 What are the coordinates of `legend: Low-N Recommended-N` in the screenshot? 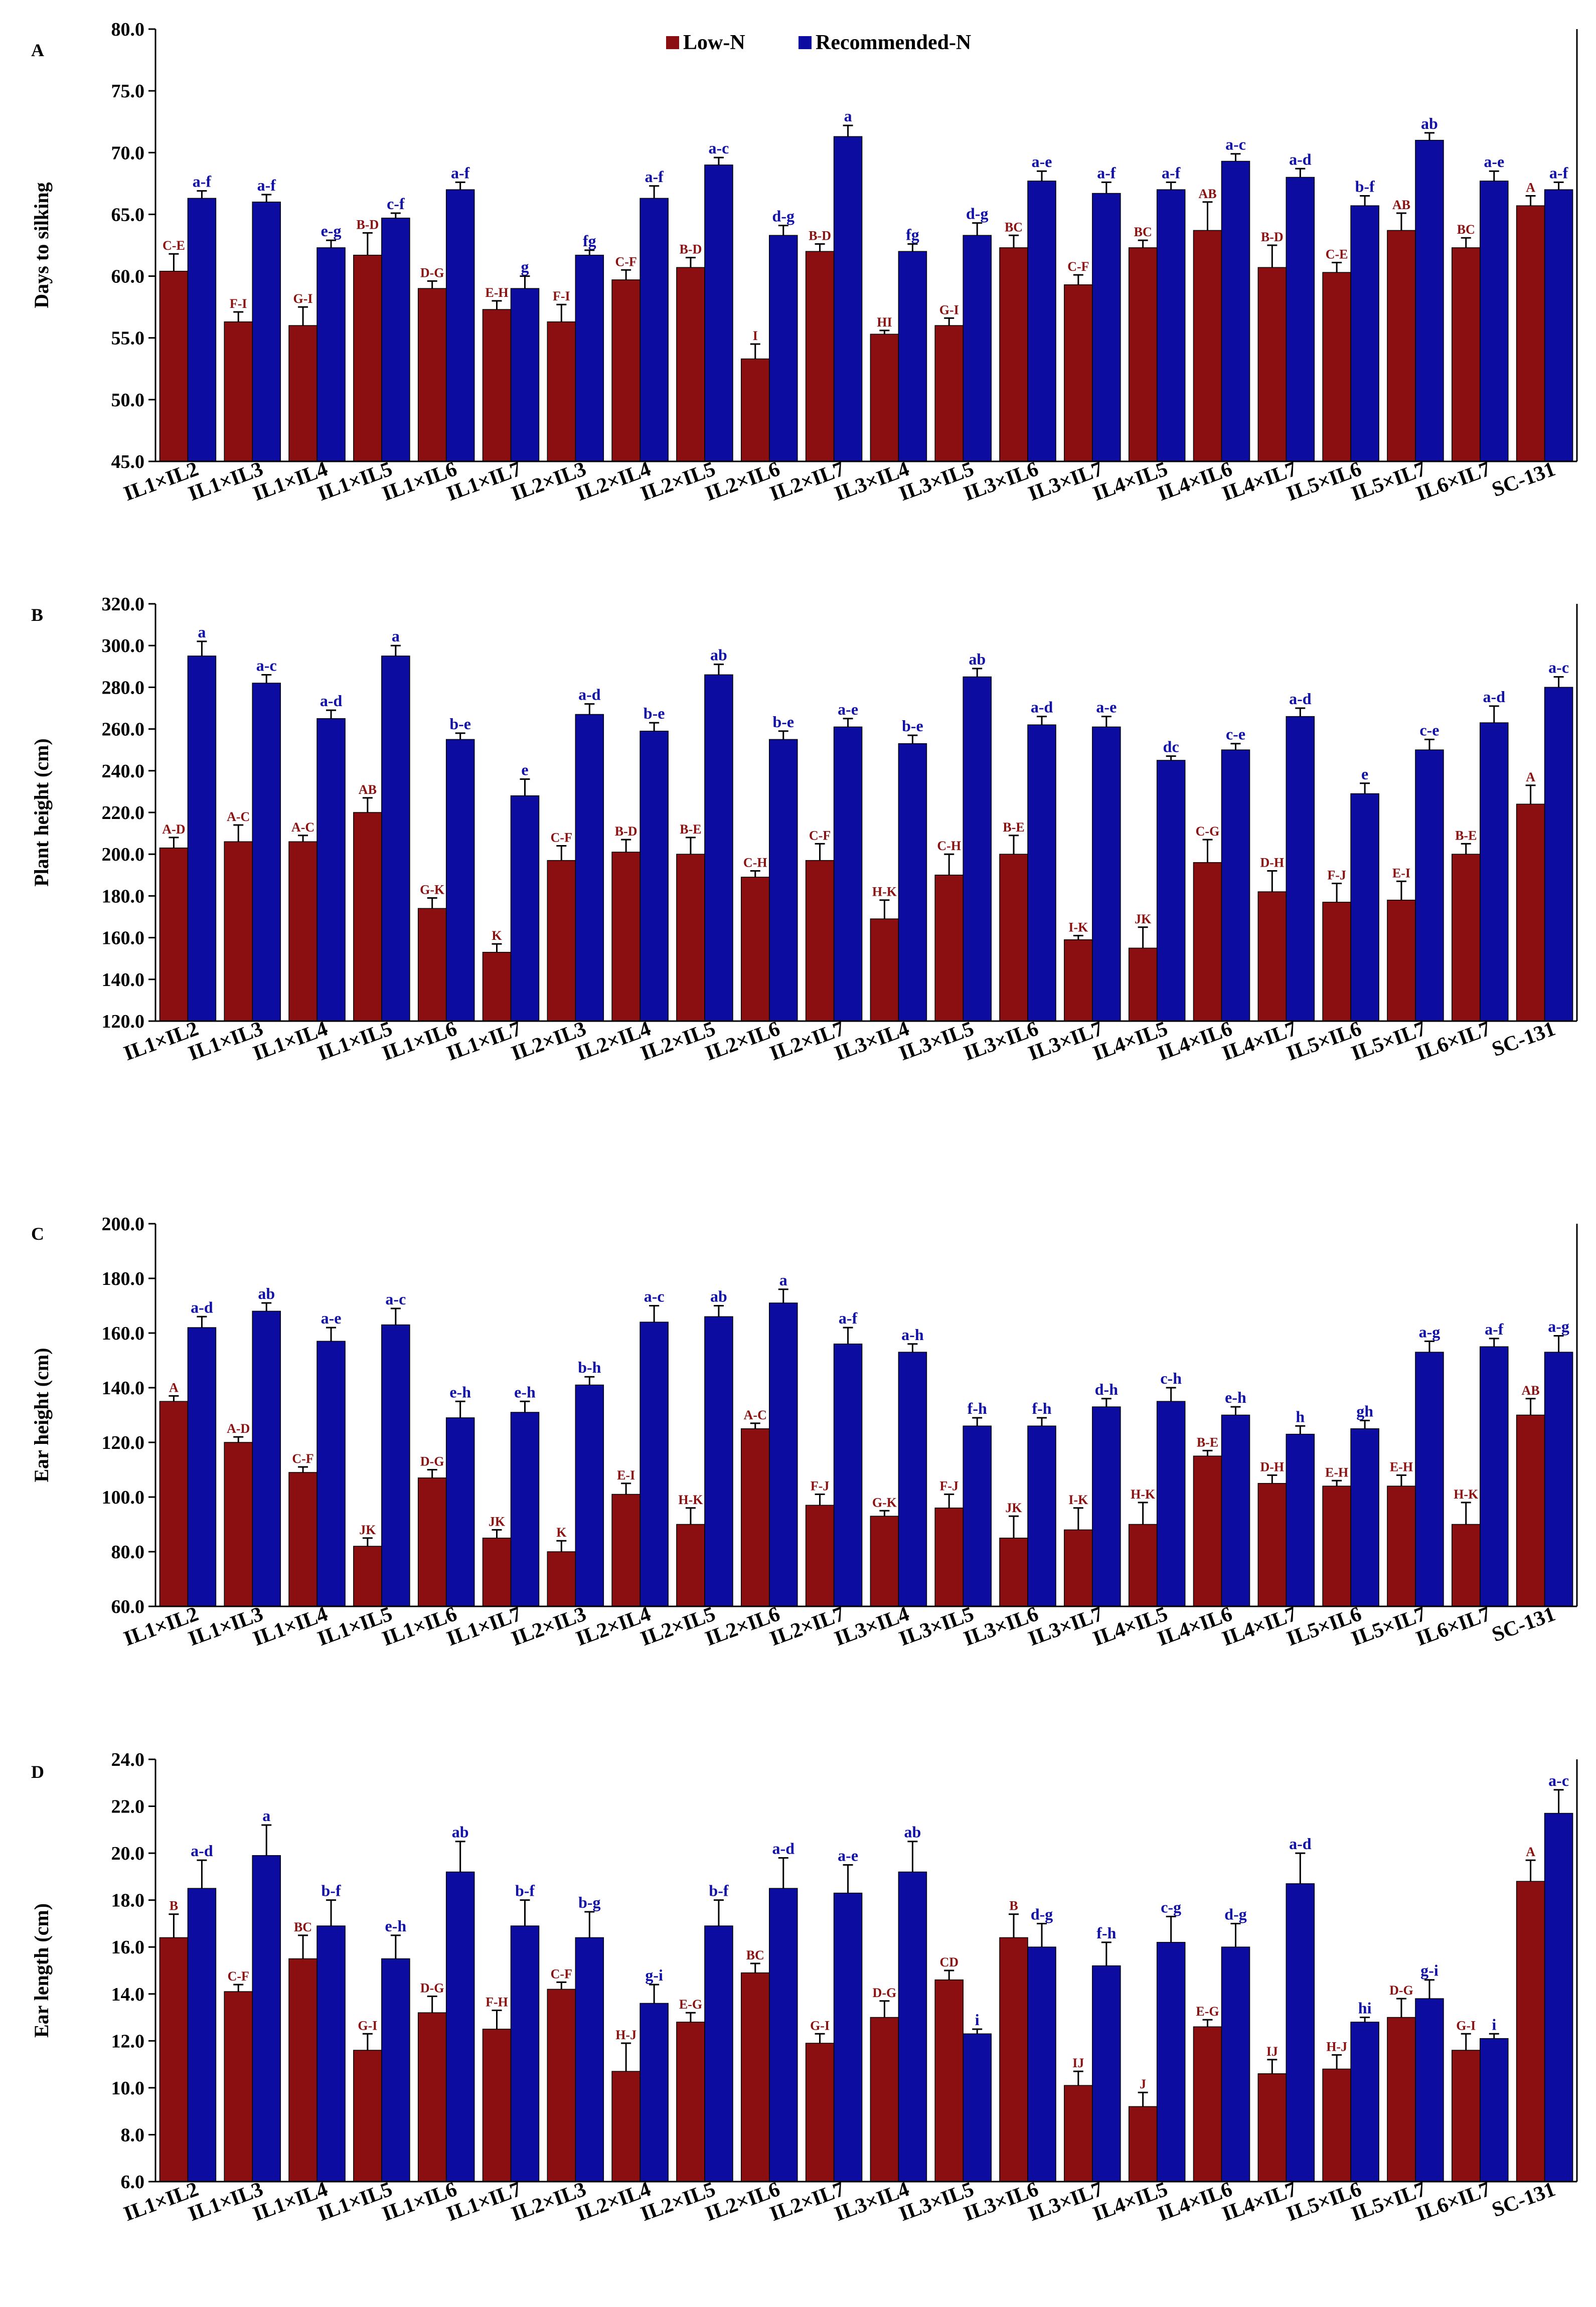 It's located at (818, 42).